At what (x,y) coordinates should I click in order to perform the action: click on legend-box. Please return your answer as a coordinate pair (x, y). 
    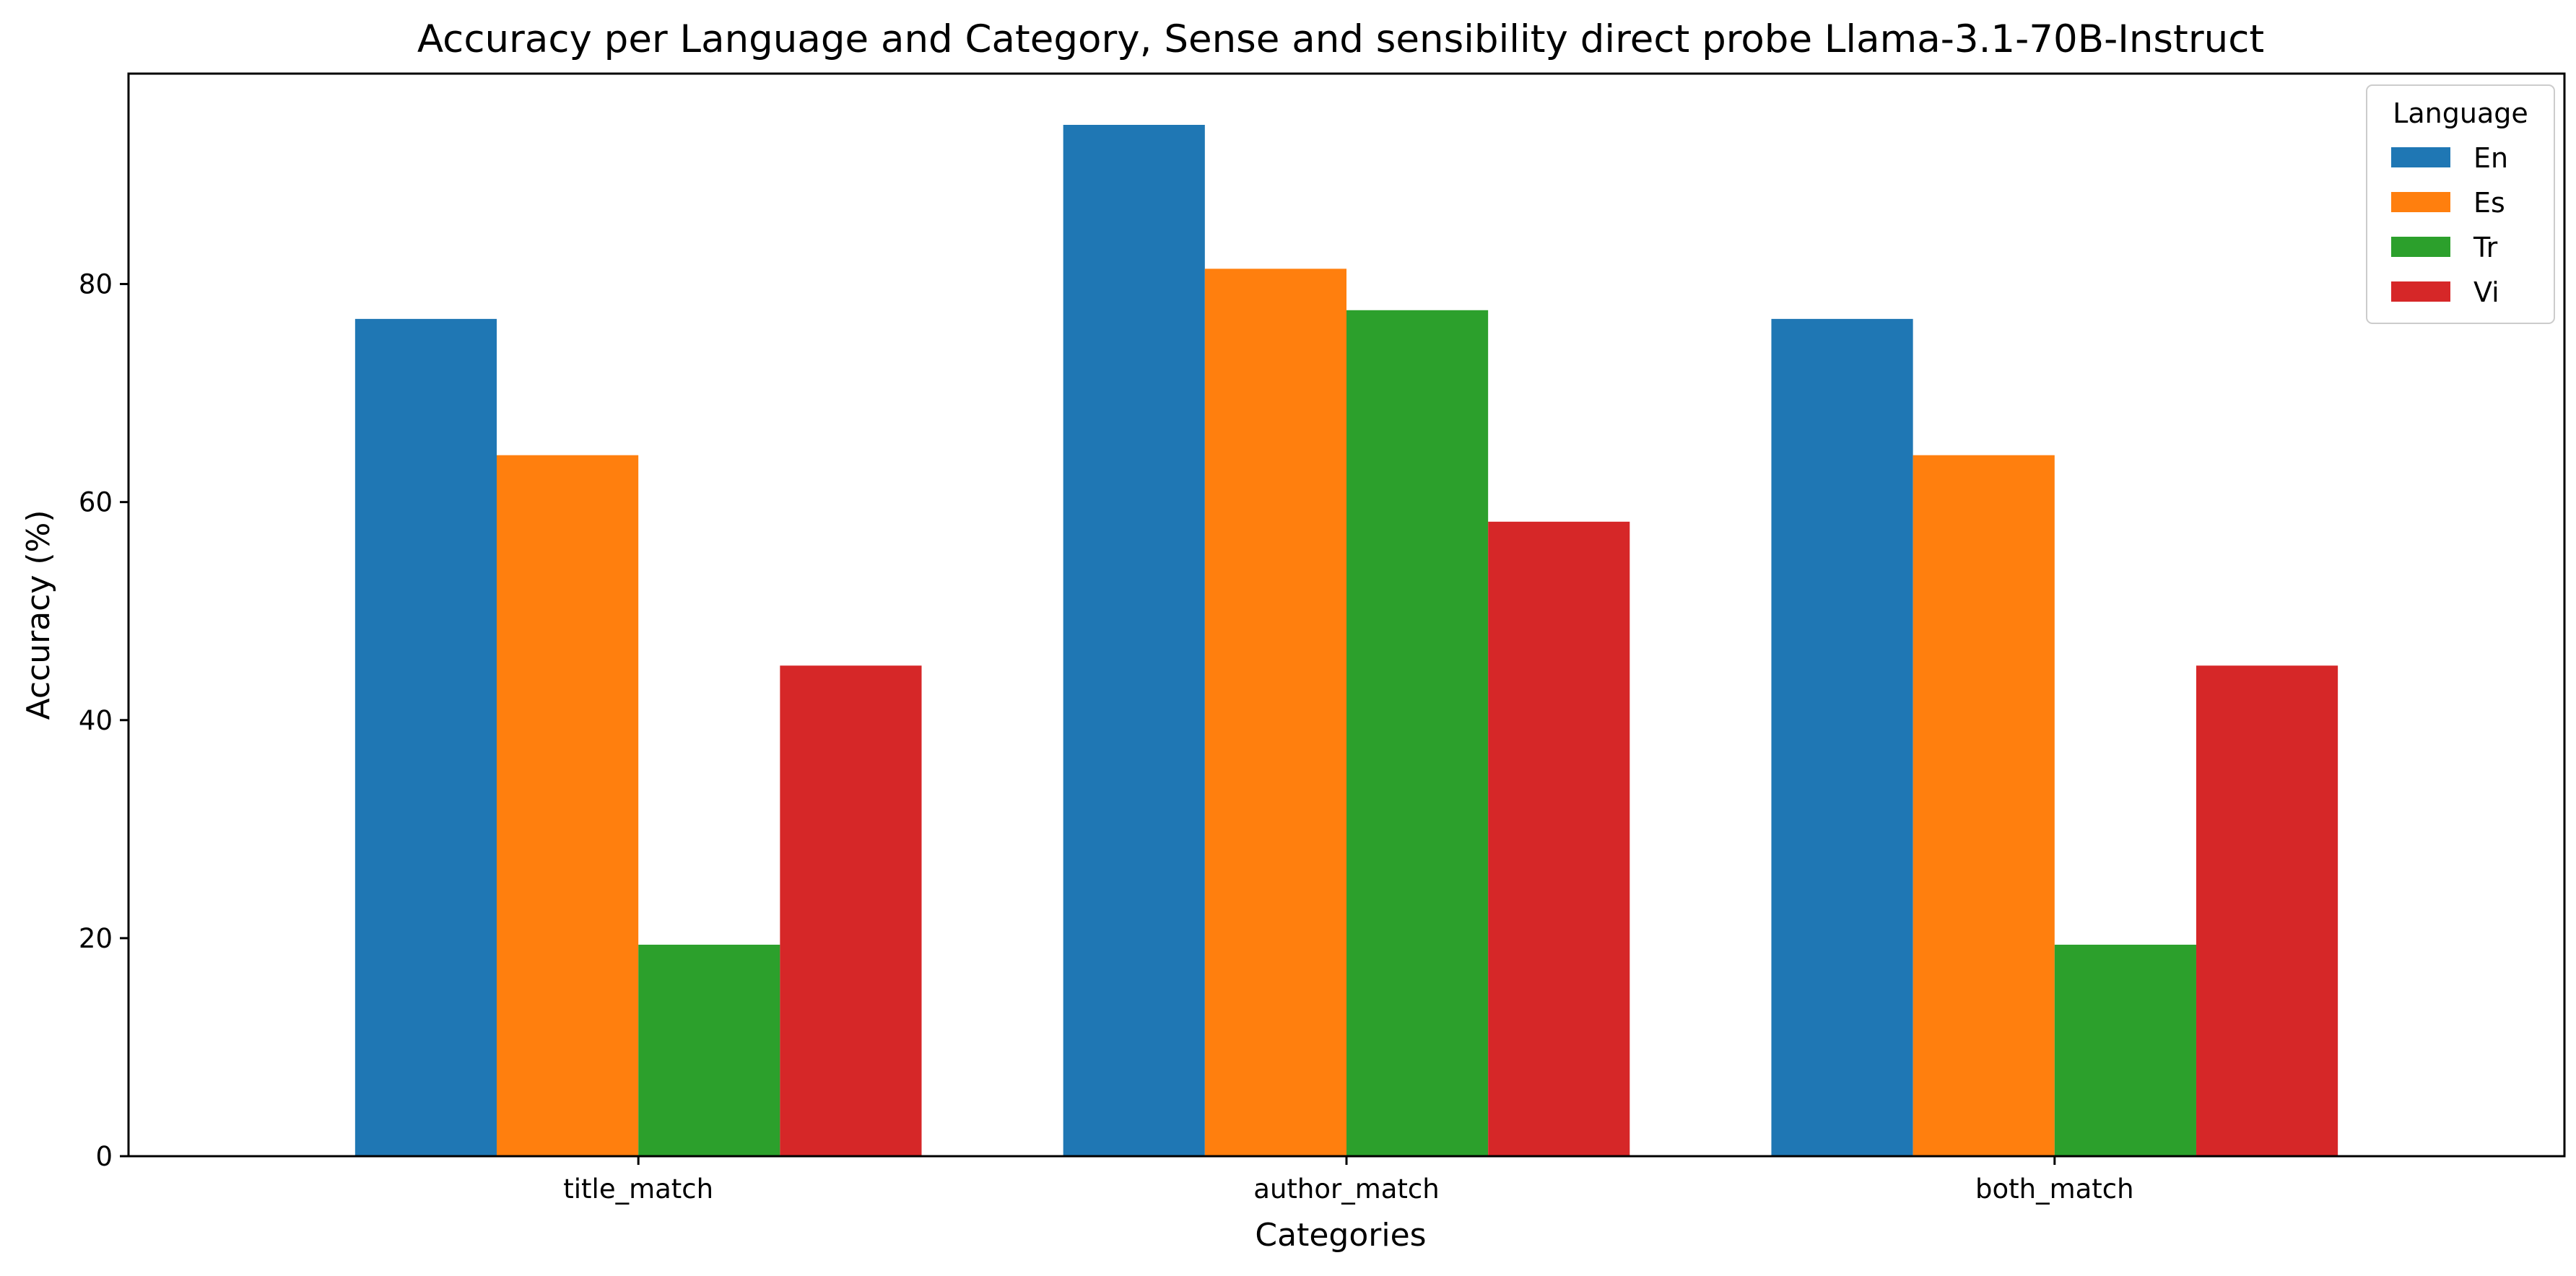
    Looking at the image, I should click on (2460, 204).